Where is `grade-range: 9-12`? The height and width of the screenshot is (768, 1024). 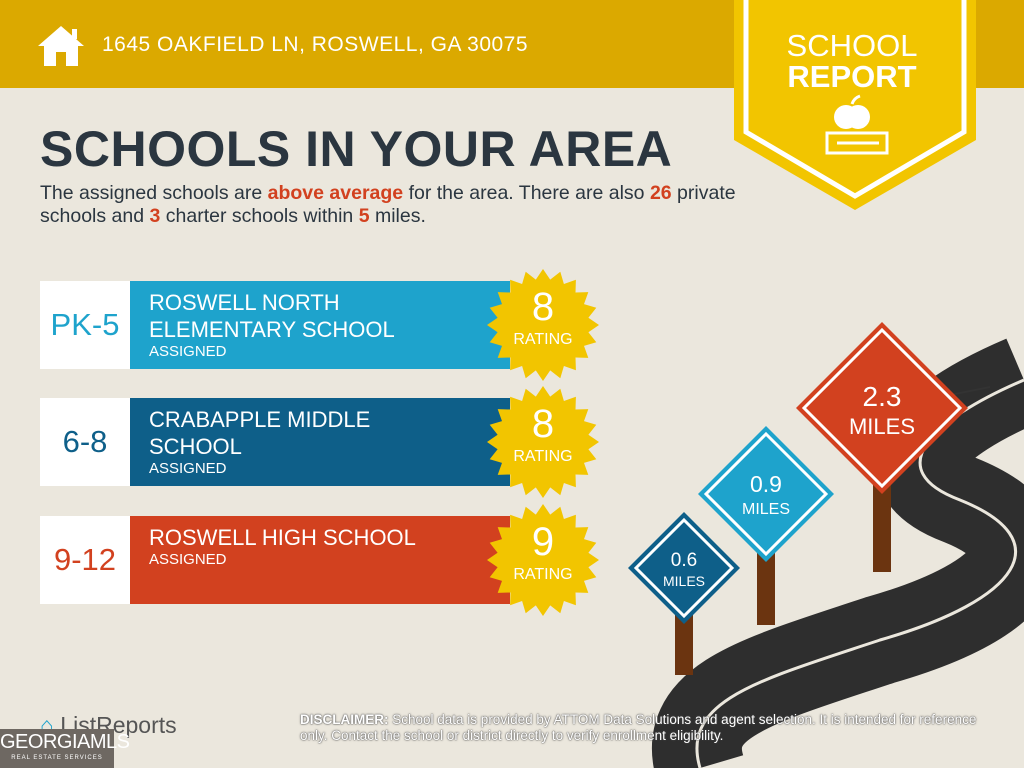
grade-range: 9-12 is located at coordinates (85, 560).